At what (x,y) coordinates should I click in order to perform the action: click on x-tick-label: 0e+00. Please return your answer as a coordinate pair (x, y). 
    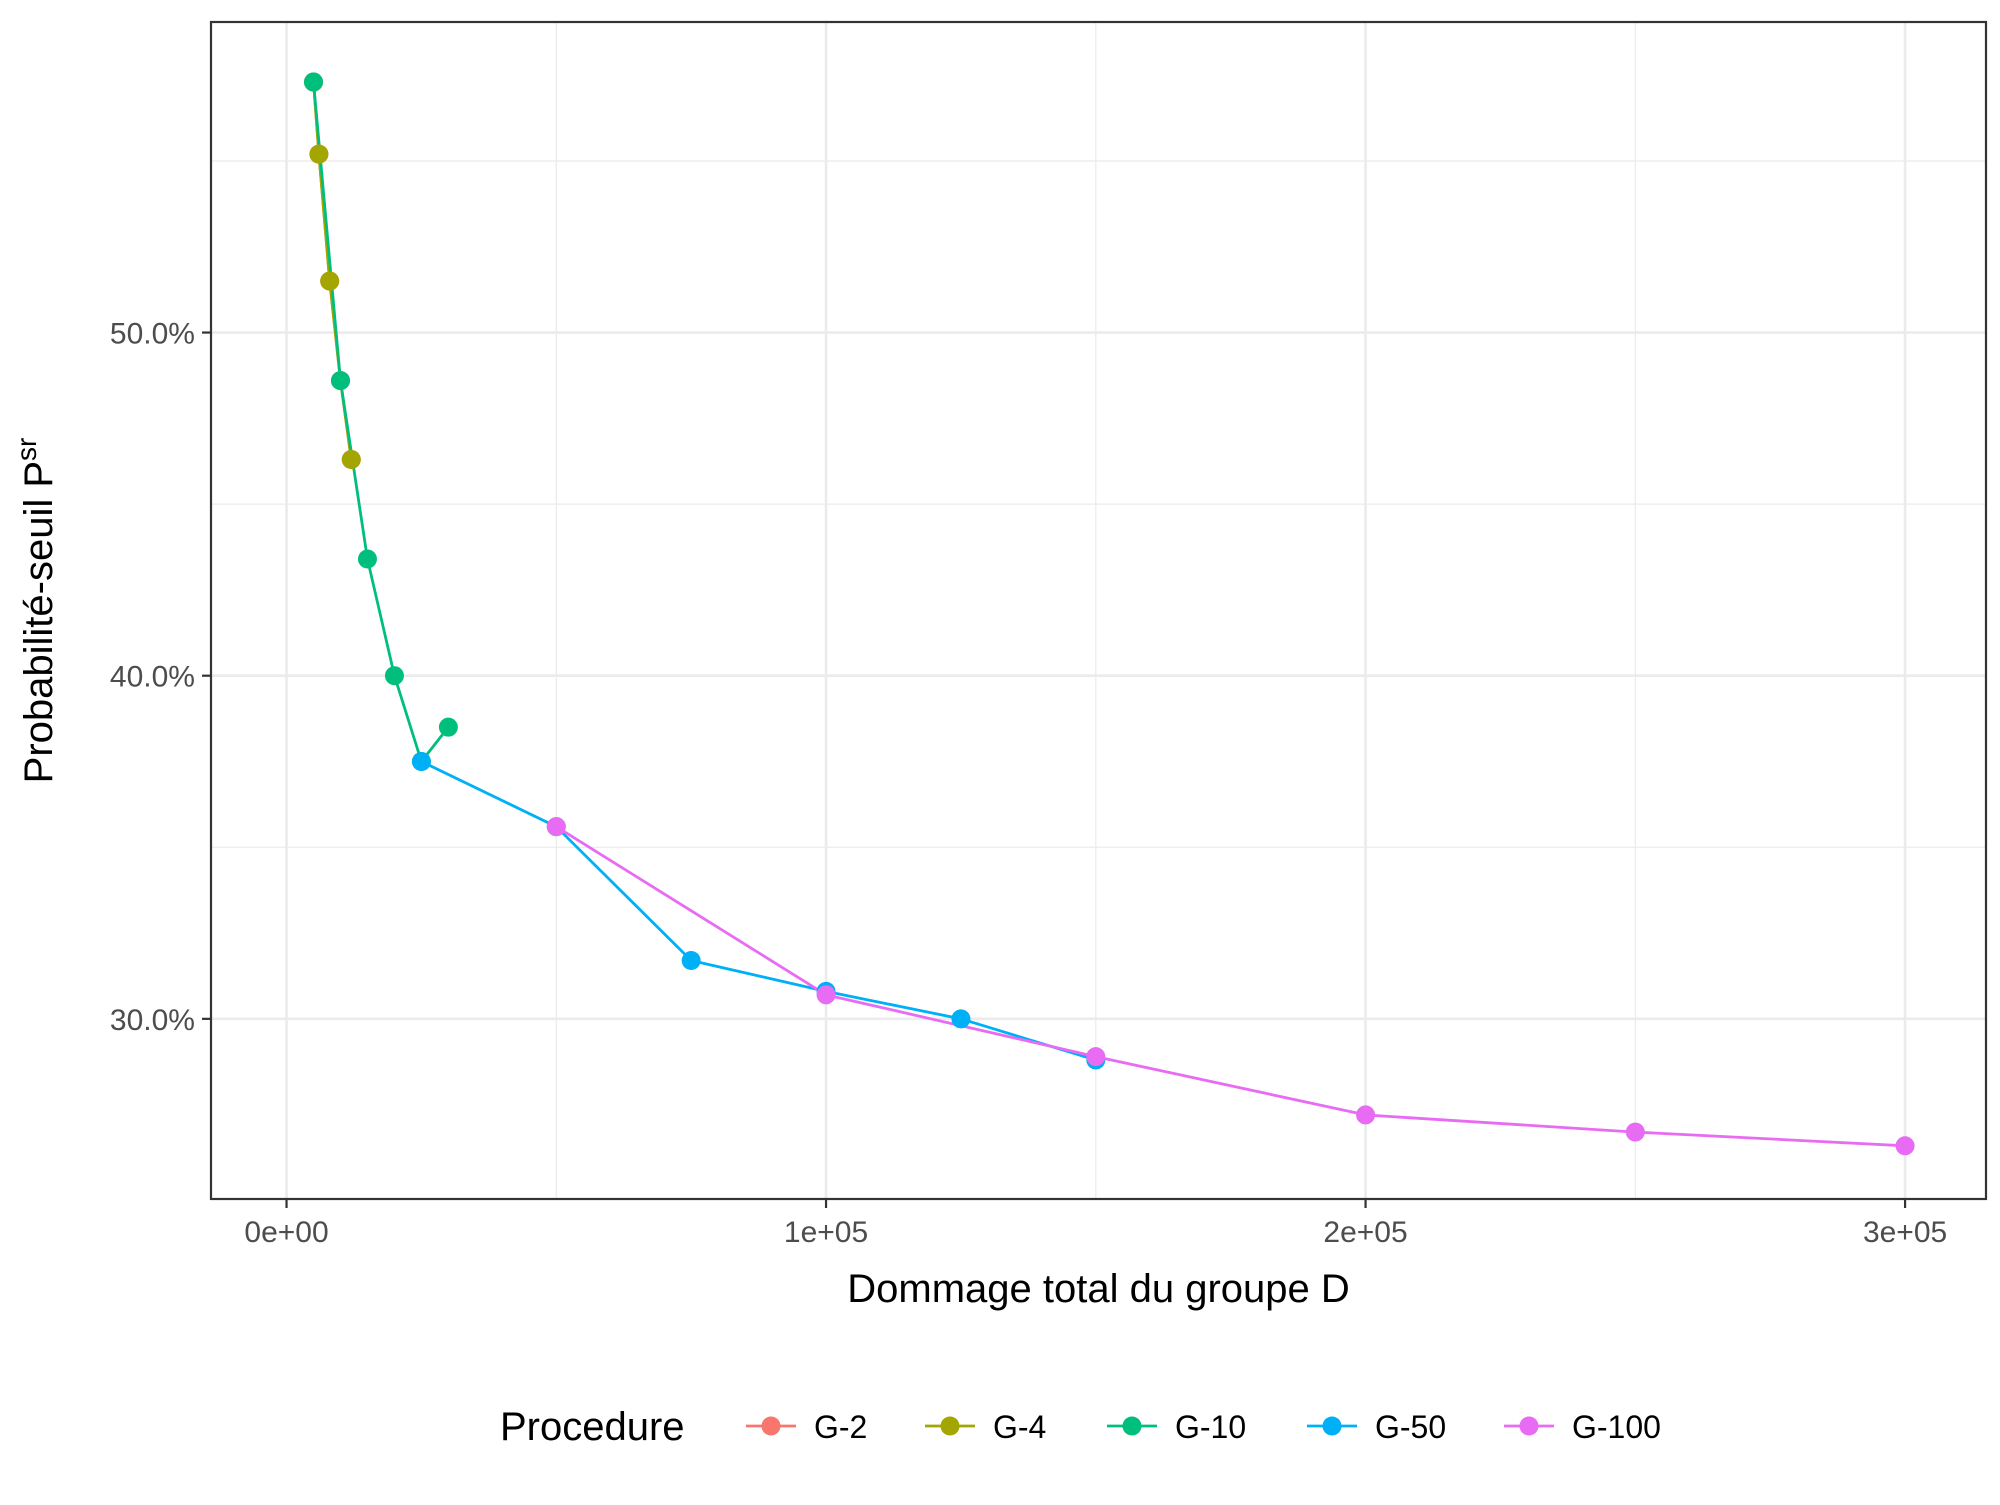
    Looking at the image, I should click on (286, 1232).